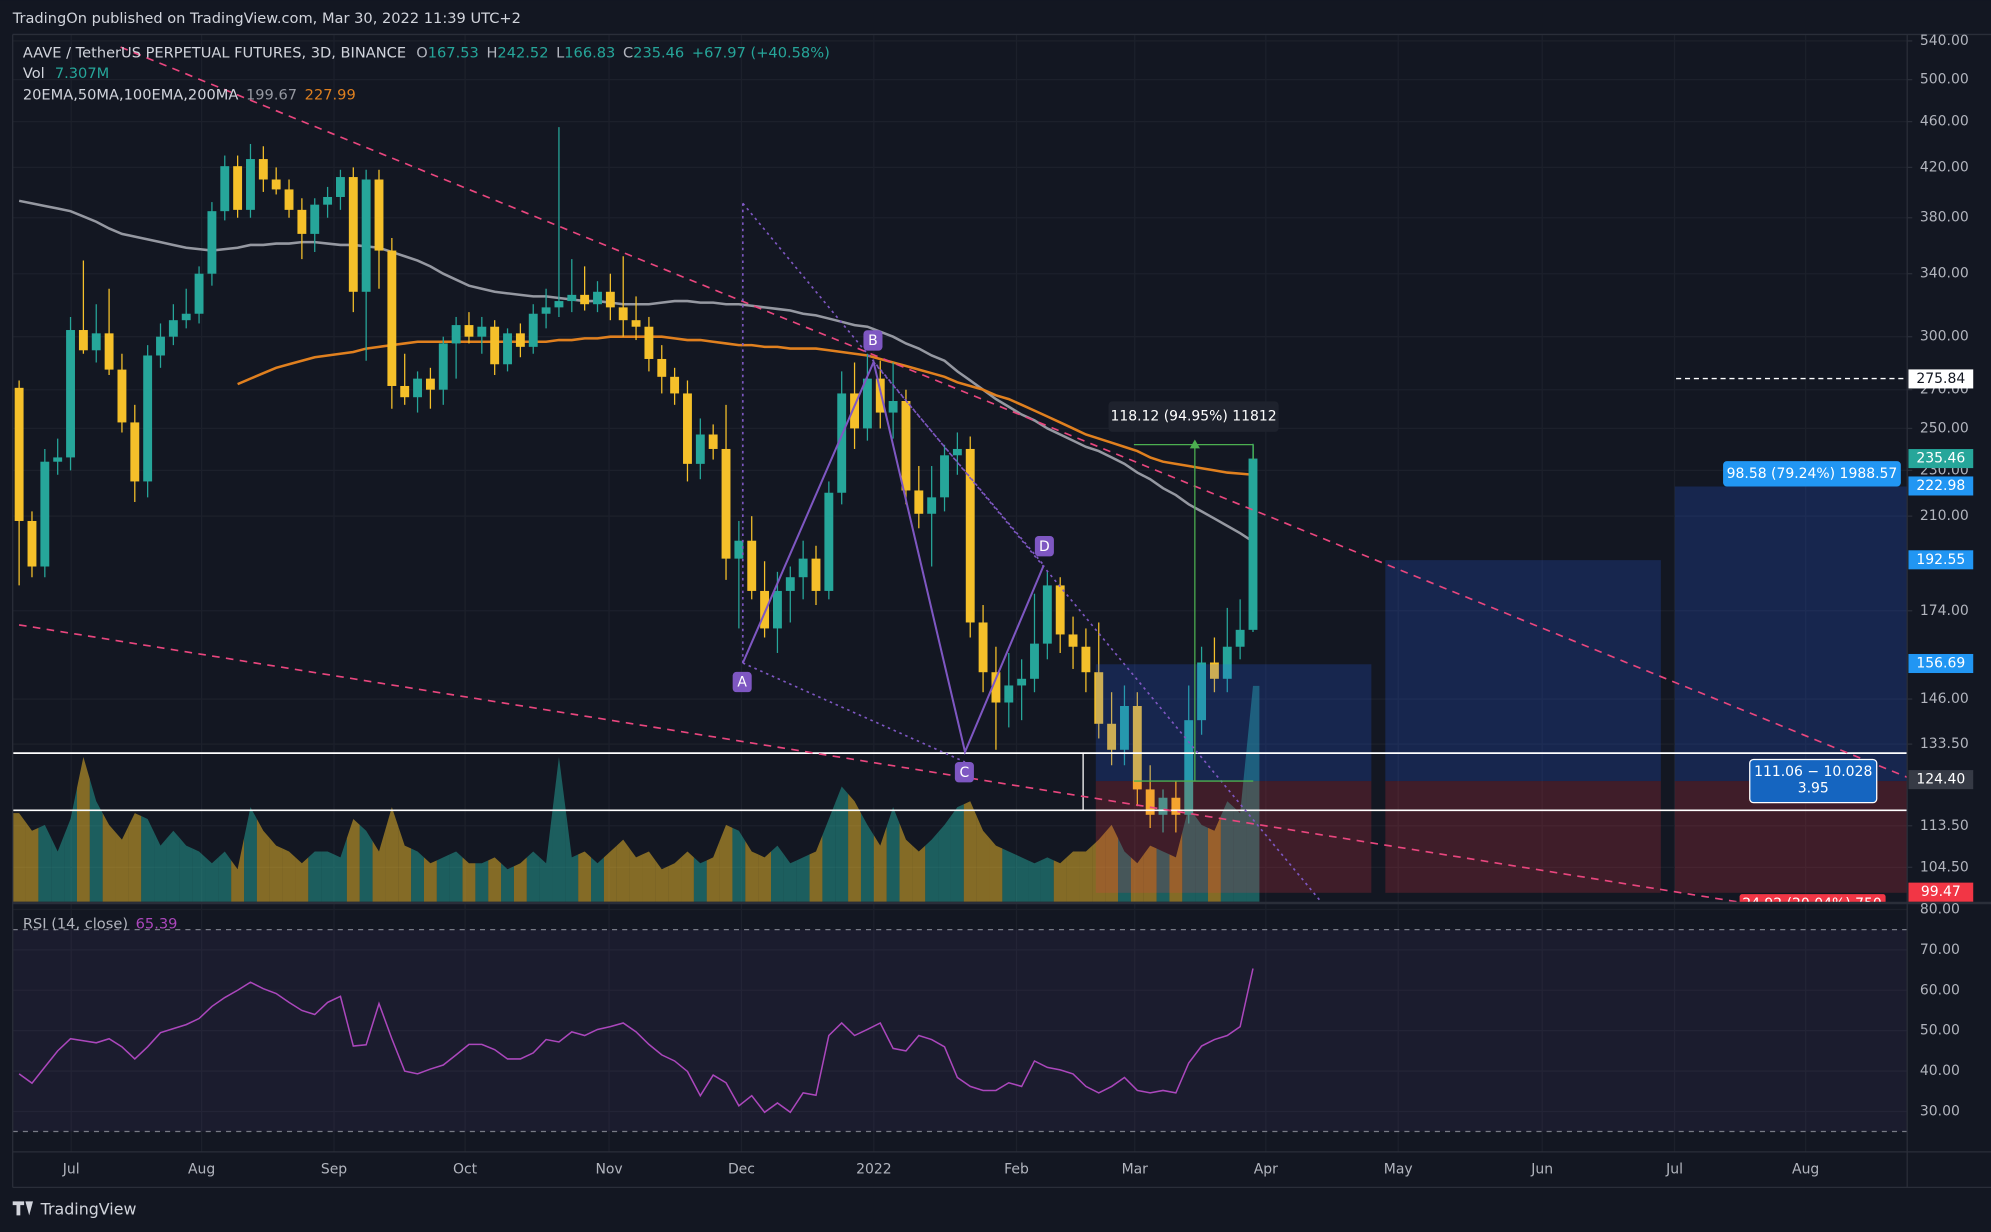  Describe the element at coordinates (74, 1209) in the screenshot. I see `footer: TradingView` at that location.